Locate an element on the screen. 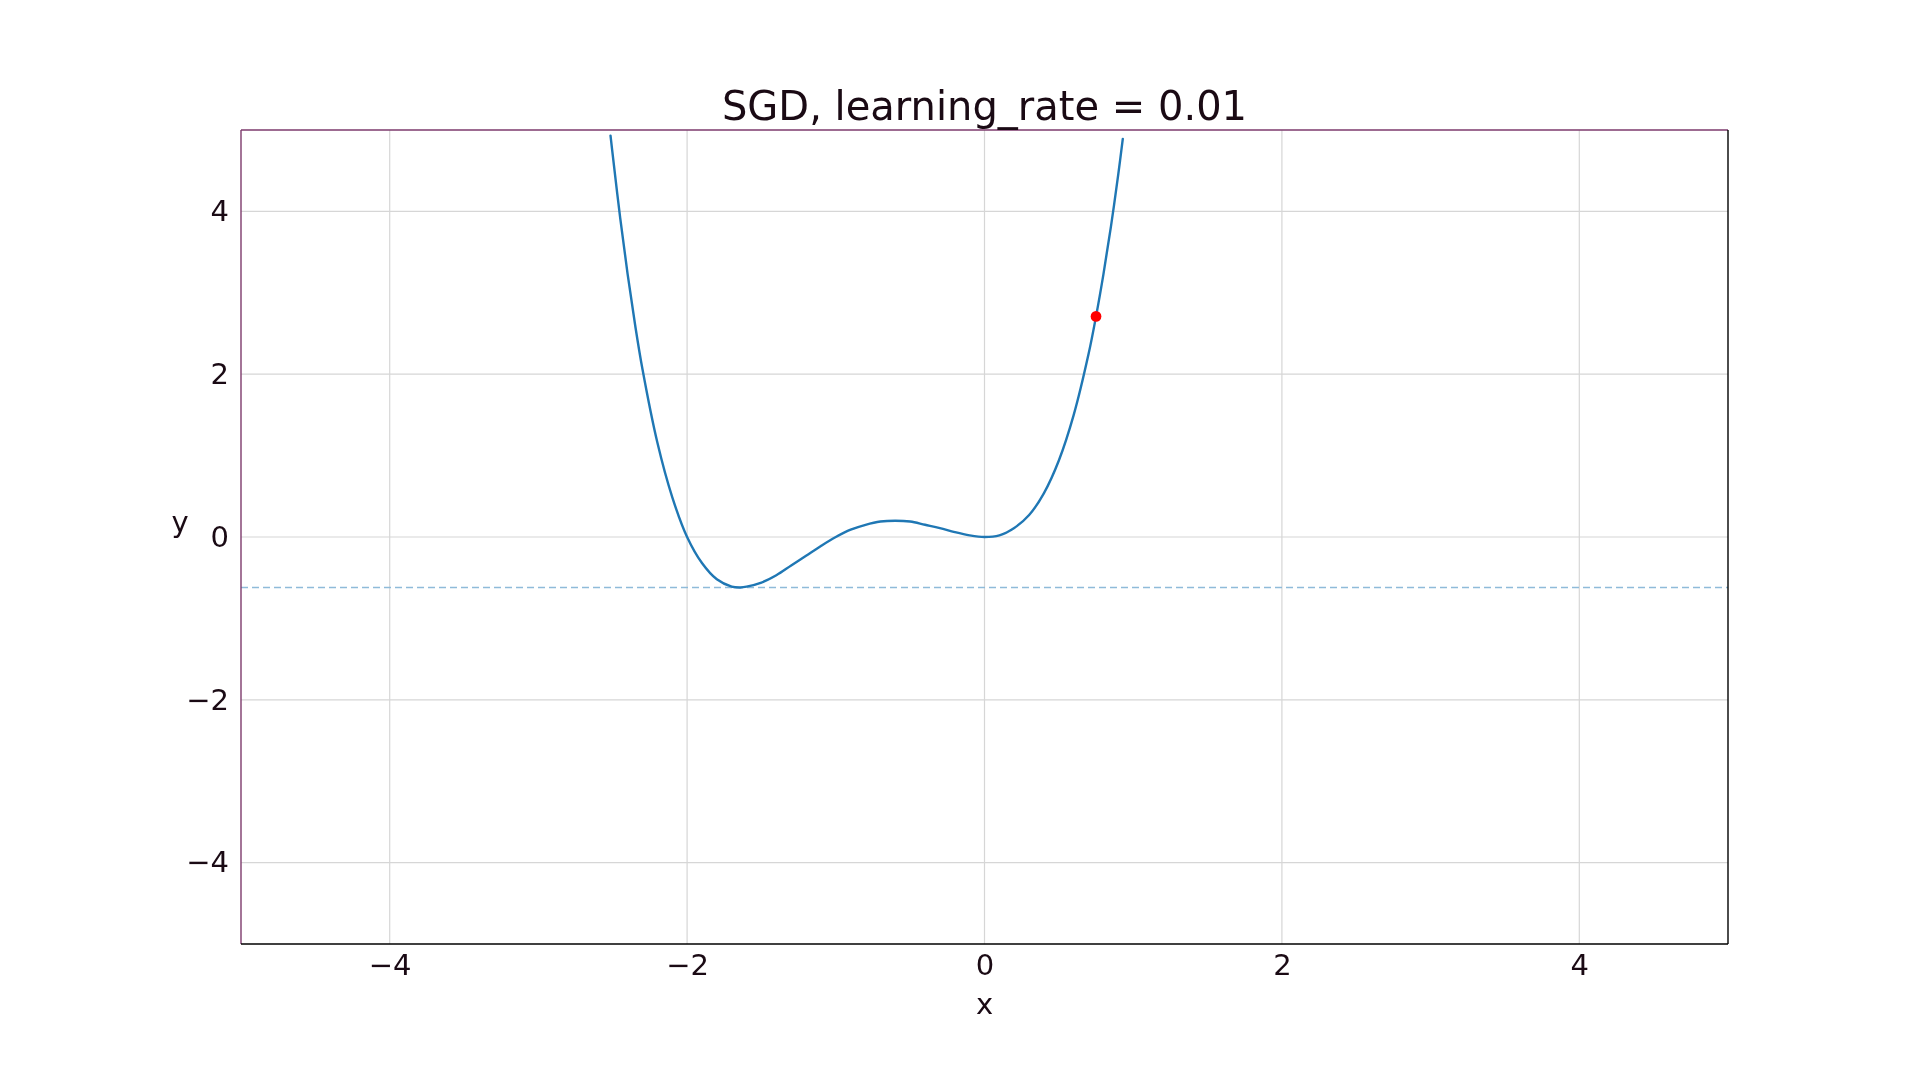  y-tick-label: 4 is located at coordinates (219, 211).